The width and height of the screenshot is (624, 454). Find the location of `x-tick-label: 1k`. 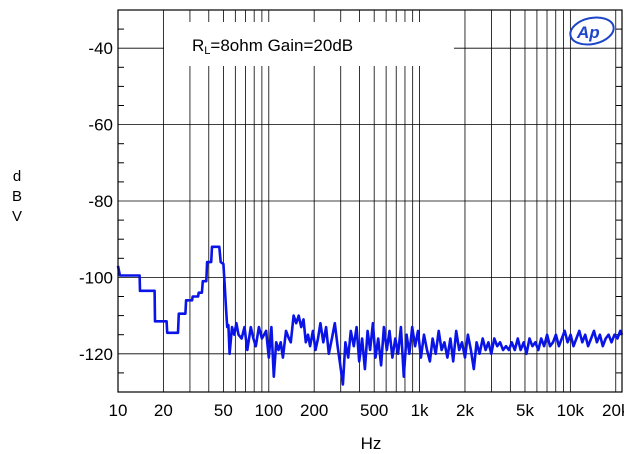

x-tick-label: 1k is located at coordinates (420, 410).